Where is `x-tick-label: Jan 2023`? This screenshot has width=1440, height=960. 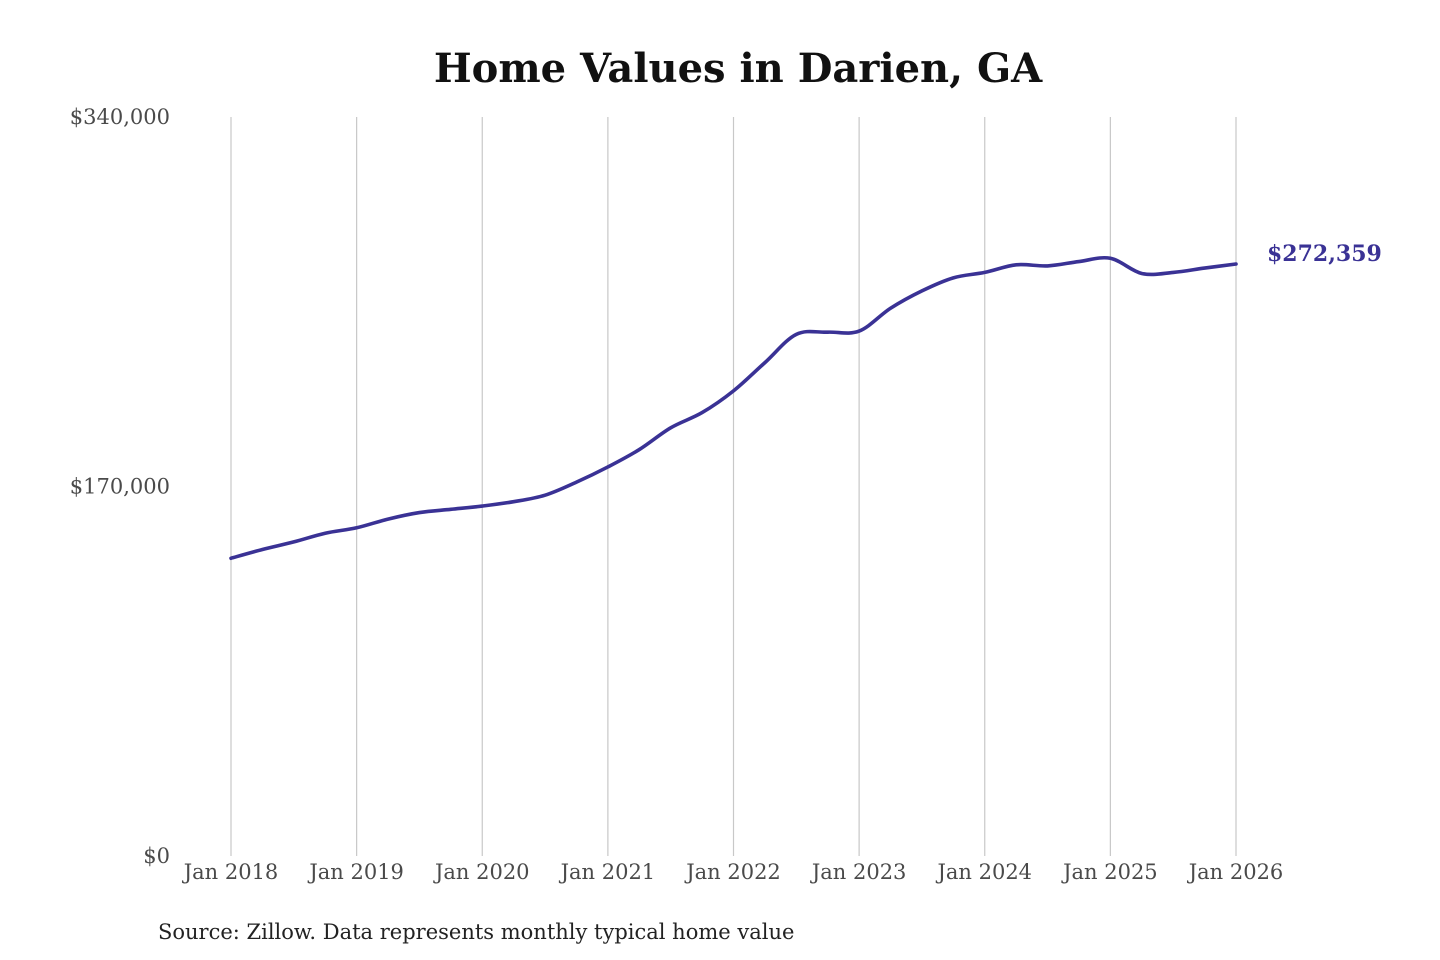
x-tick-label: Jan 2023 is located at coordinates (858, 872).